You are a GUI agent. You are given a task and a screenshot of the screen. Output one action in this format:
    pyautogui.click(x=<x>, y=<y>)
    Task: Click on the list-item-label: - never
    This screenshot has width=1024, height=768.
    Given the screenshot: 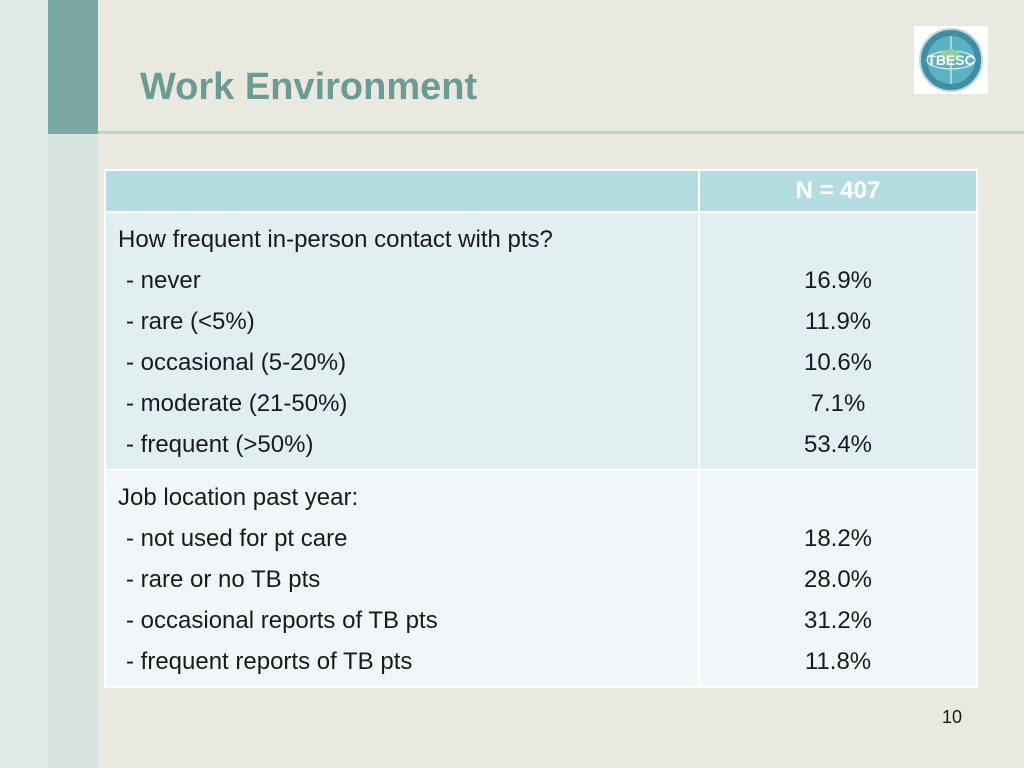 What is the action you would take?
    pyautogui.click(x=163, y=280)
    